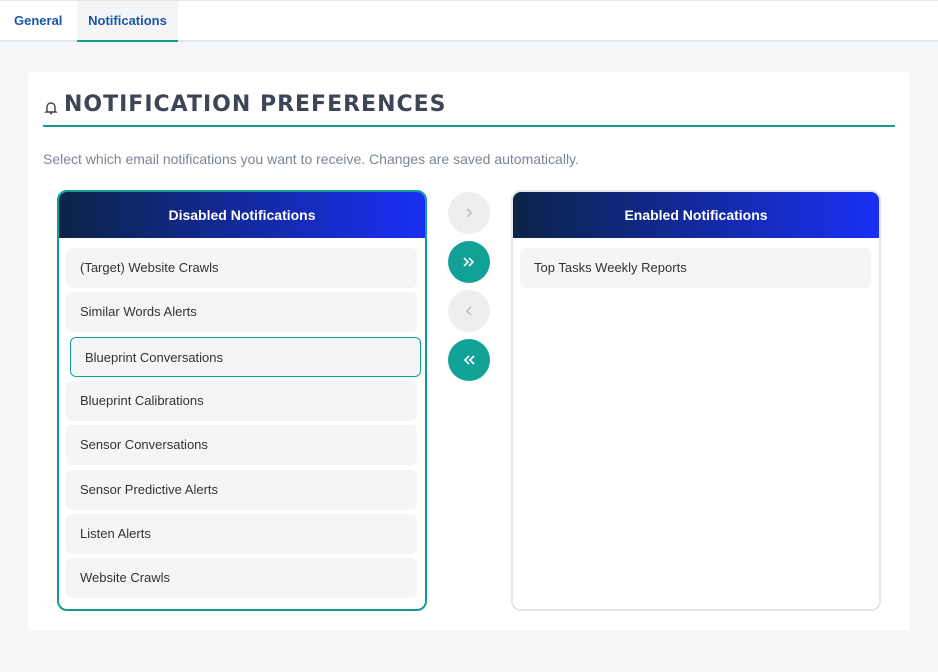 The image size is (938, 672). I want to click on list-item: Blueprint Calibrations, so click(241, 400).